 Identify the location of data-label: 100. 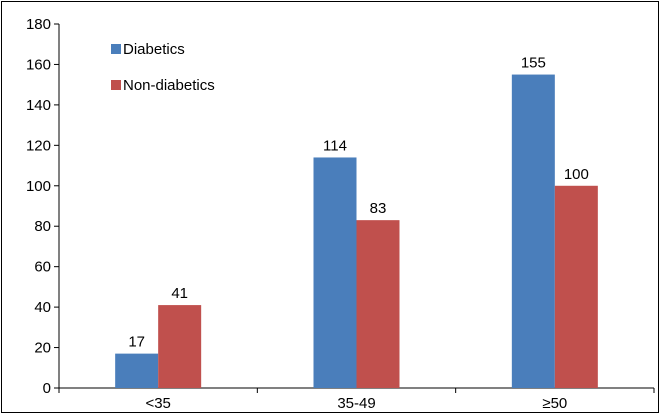
(576, 174).